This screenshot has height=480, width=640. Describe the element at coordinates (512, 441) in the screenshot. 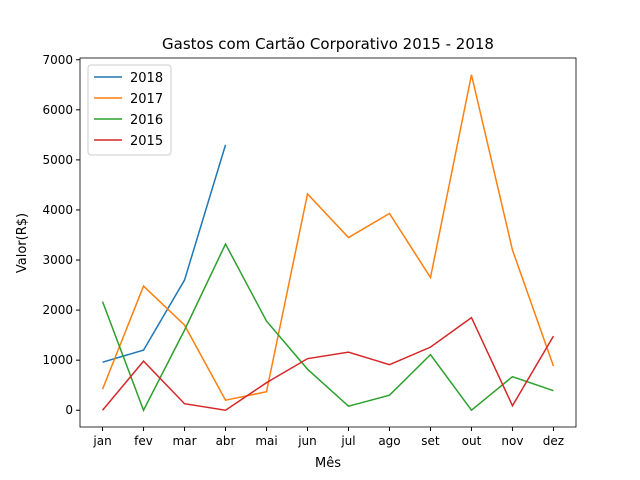

I see `x-tick-label: nov` at that location.